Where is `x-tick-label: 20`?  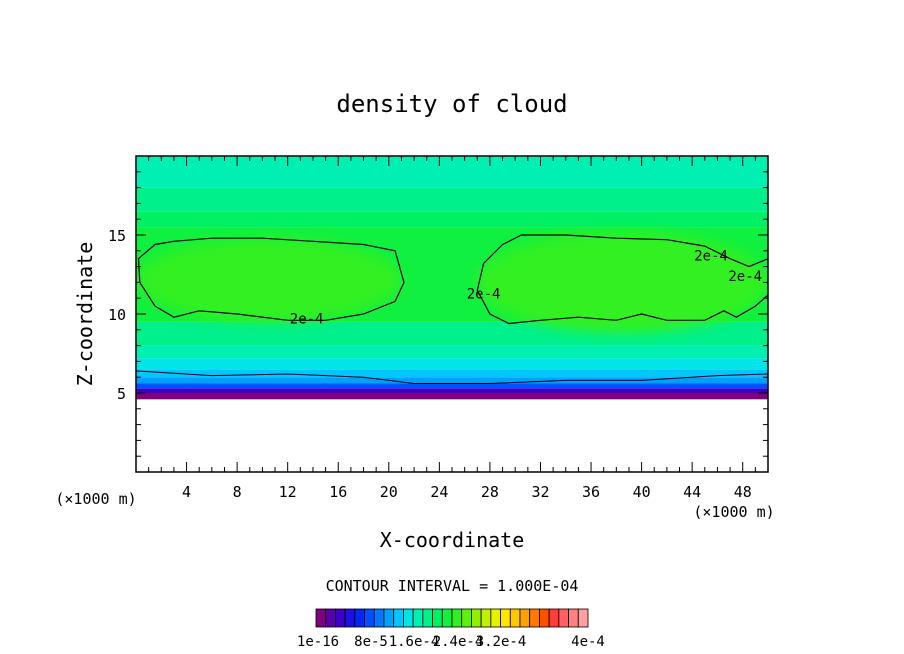
x-tick-label: 20 is located at coordinates (389, 492).